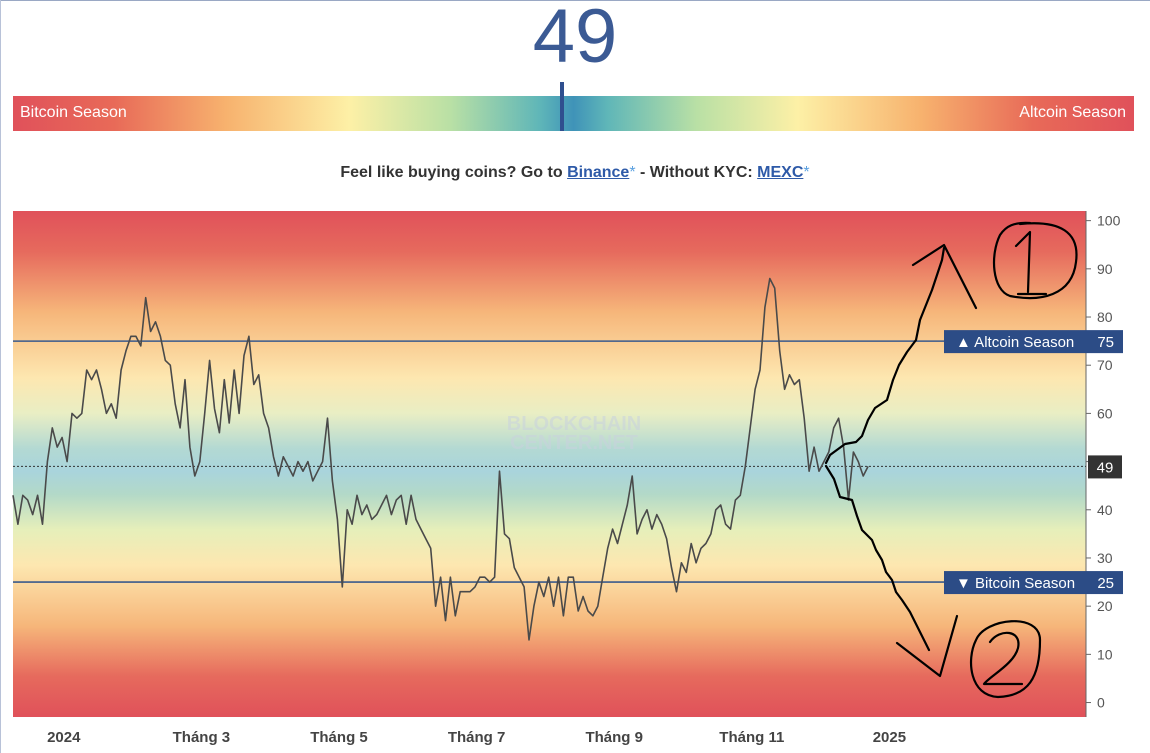  I want to click on promo-prefix: Feel like buying coins? Go to, so click(454, 172).